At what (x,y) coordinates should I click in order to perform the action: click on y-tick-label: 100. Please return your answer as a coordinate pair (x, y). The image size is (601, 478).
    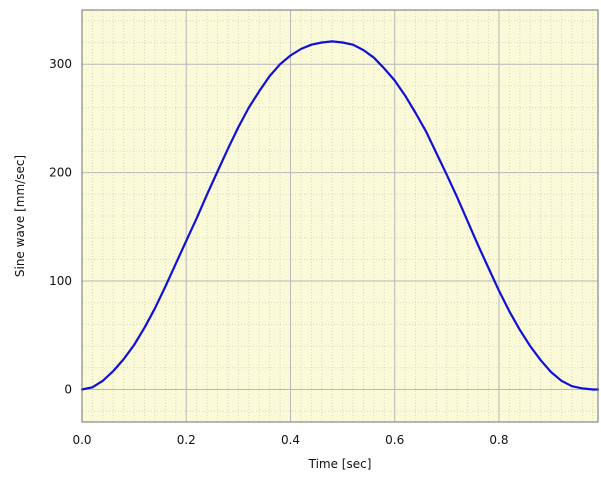
    Looking at the image, I should click on (60, 281).